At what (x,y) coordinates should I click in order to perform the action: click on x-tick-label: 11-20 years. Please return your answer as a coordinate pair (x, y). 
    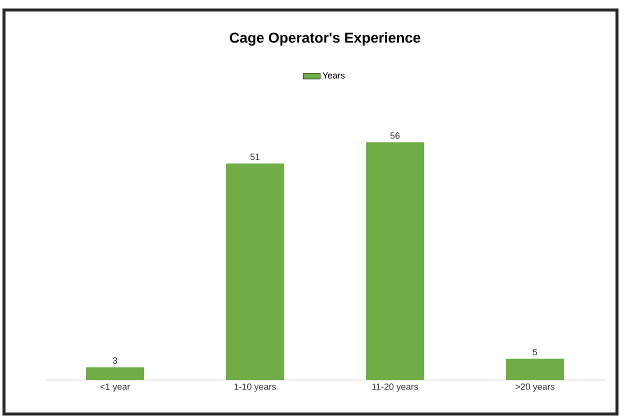
    Looking at the image, I should click on (395, 388).